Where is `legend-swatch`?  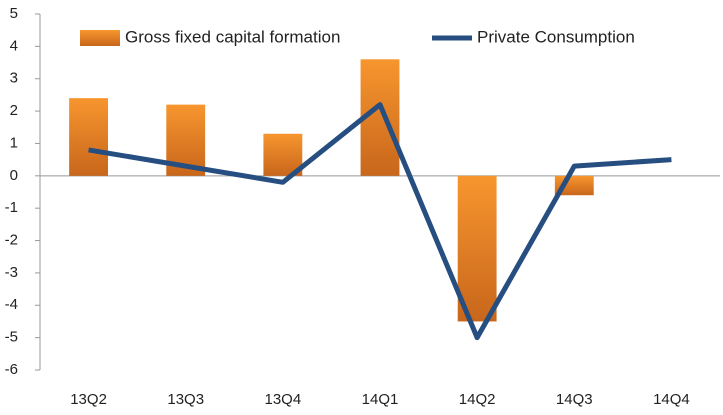
legend-swatch is located at coordinates (100, 38).